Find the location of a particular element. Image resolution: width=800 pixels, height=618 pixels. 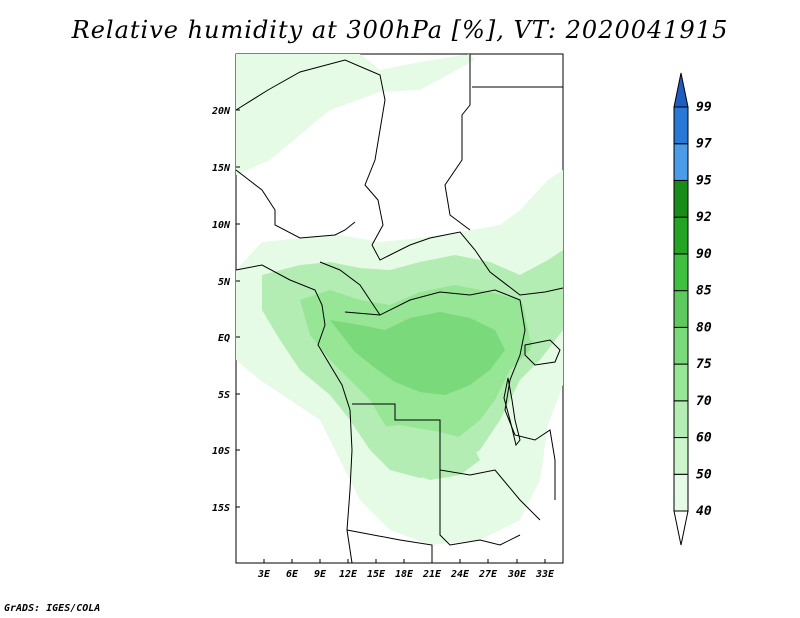

colorbar-label: 97 is located at coordinates (704, 144).